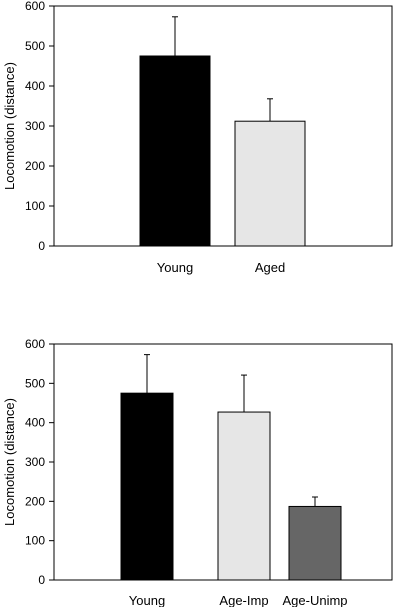 The image size is (400, 607). Describe the element at coordinates (315, 543) in the screenshot. I see `bar-age-unimp` at that location.